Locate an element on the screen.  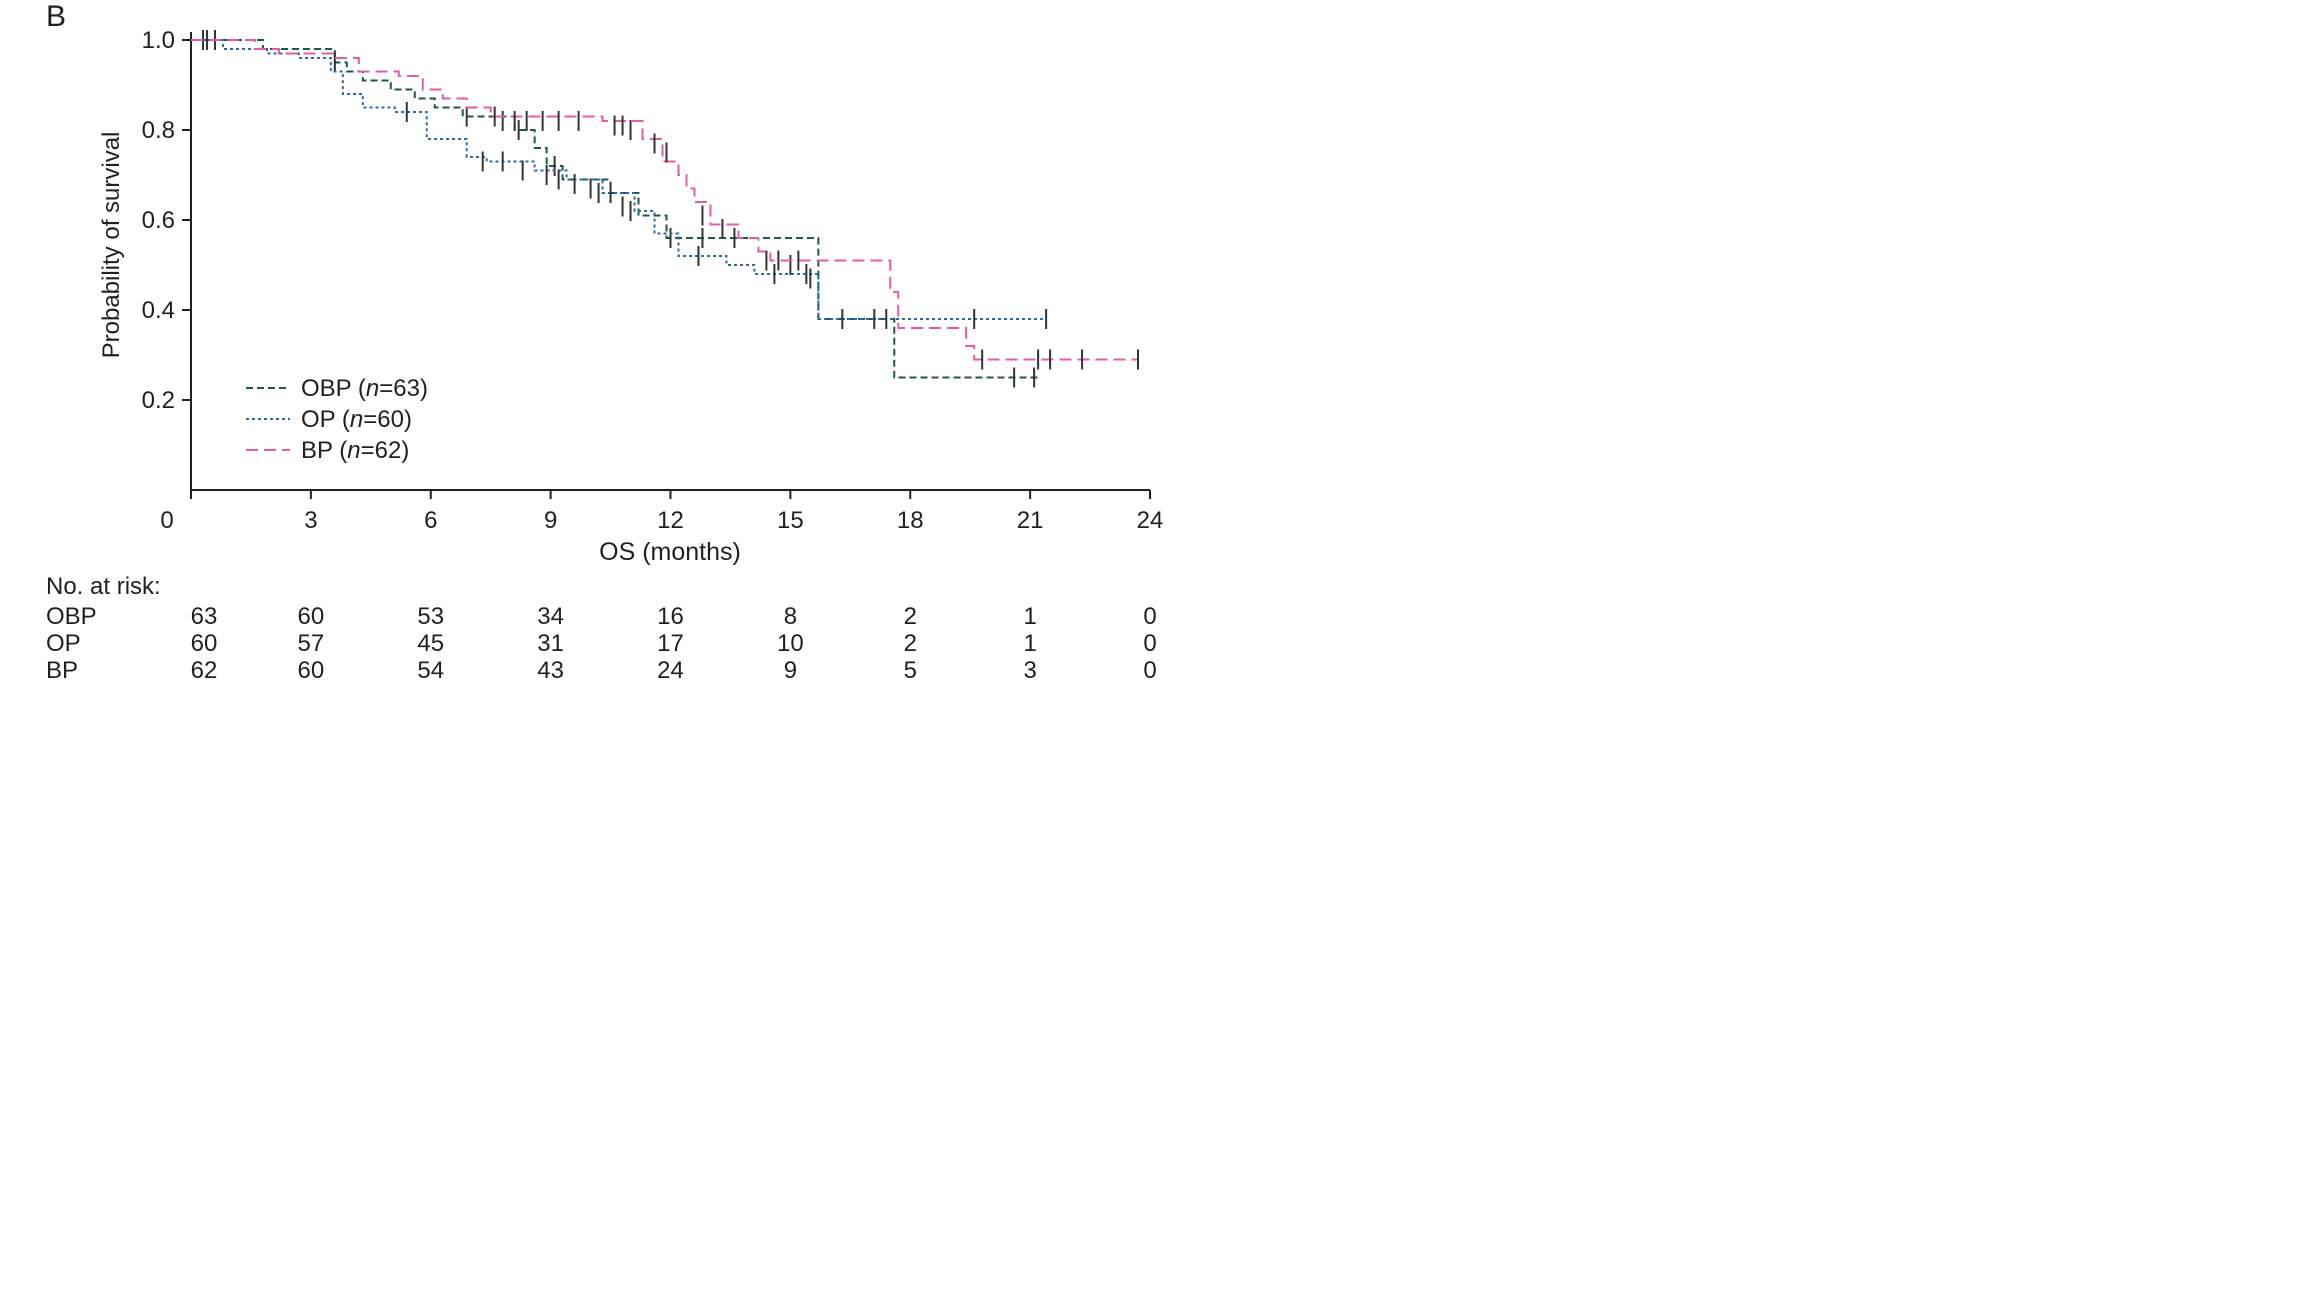
series-obp-curve is located at coordinates (615, 209).